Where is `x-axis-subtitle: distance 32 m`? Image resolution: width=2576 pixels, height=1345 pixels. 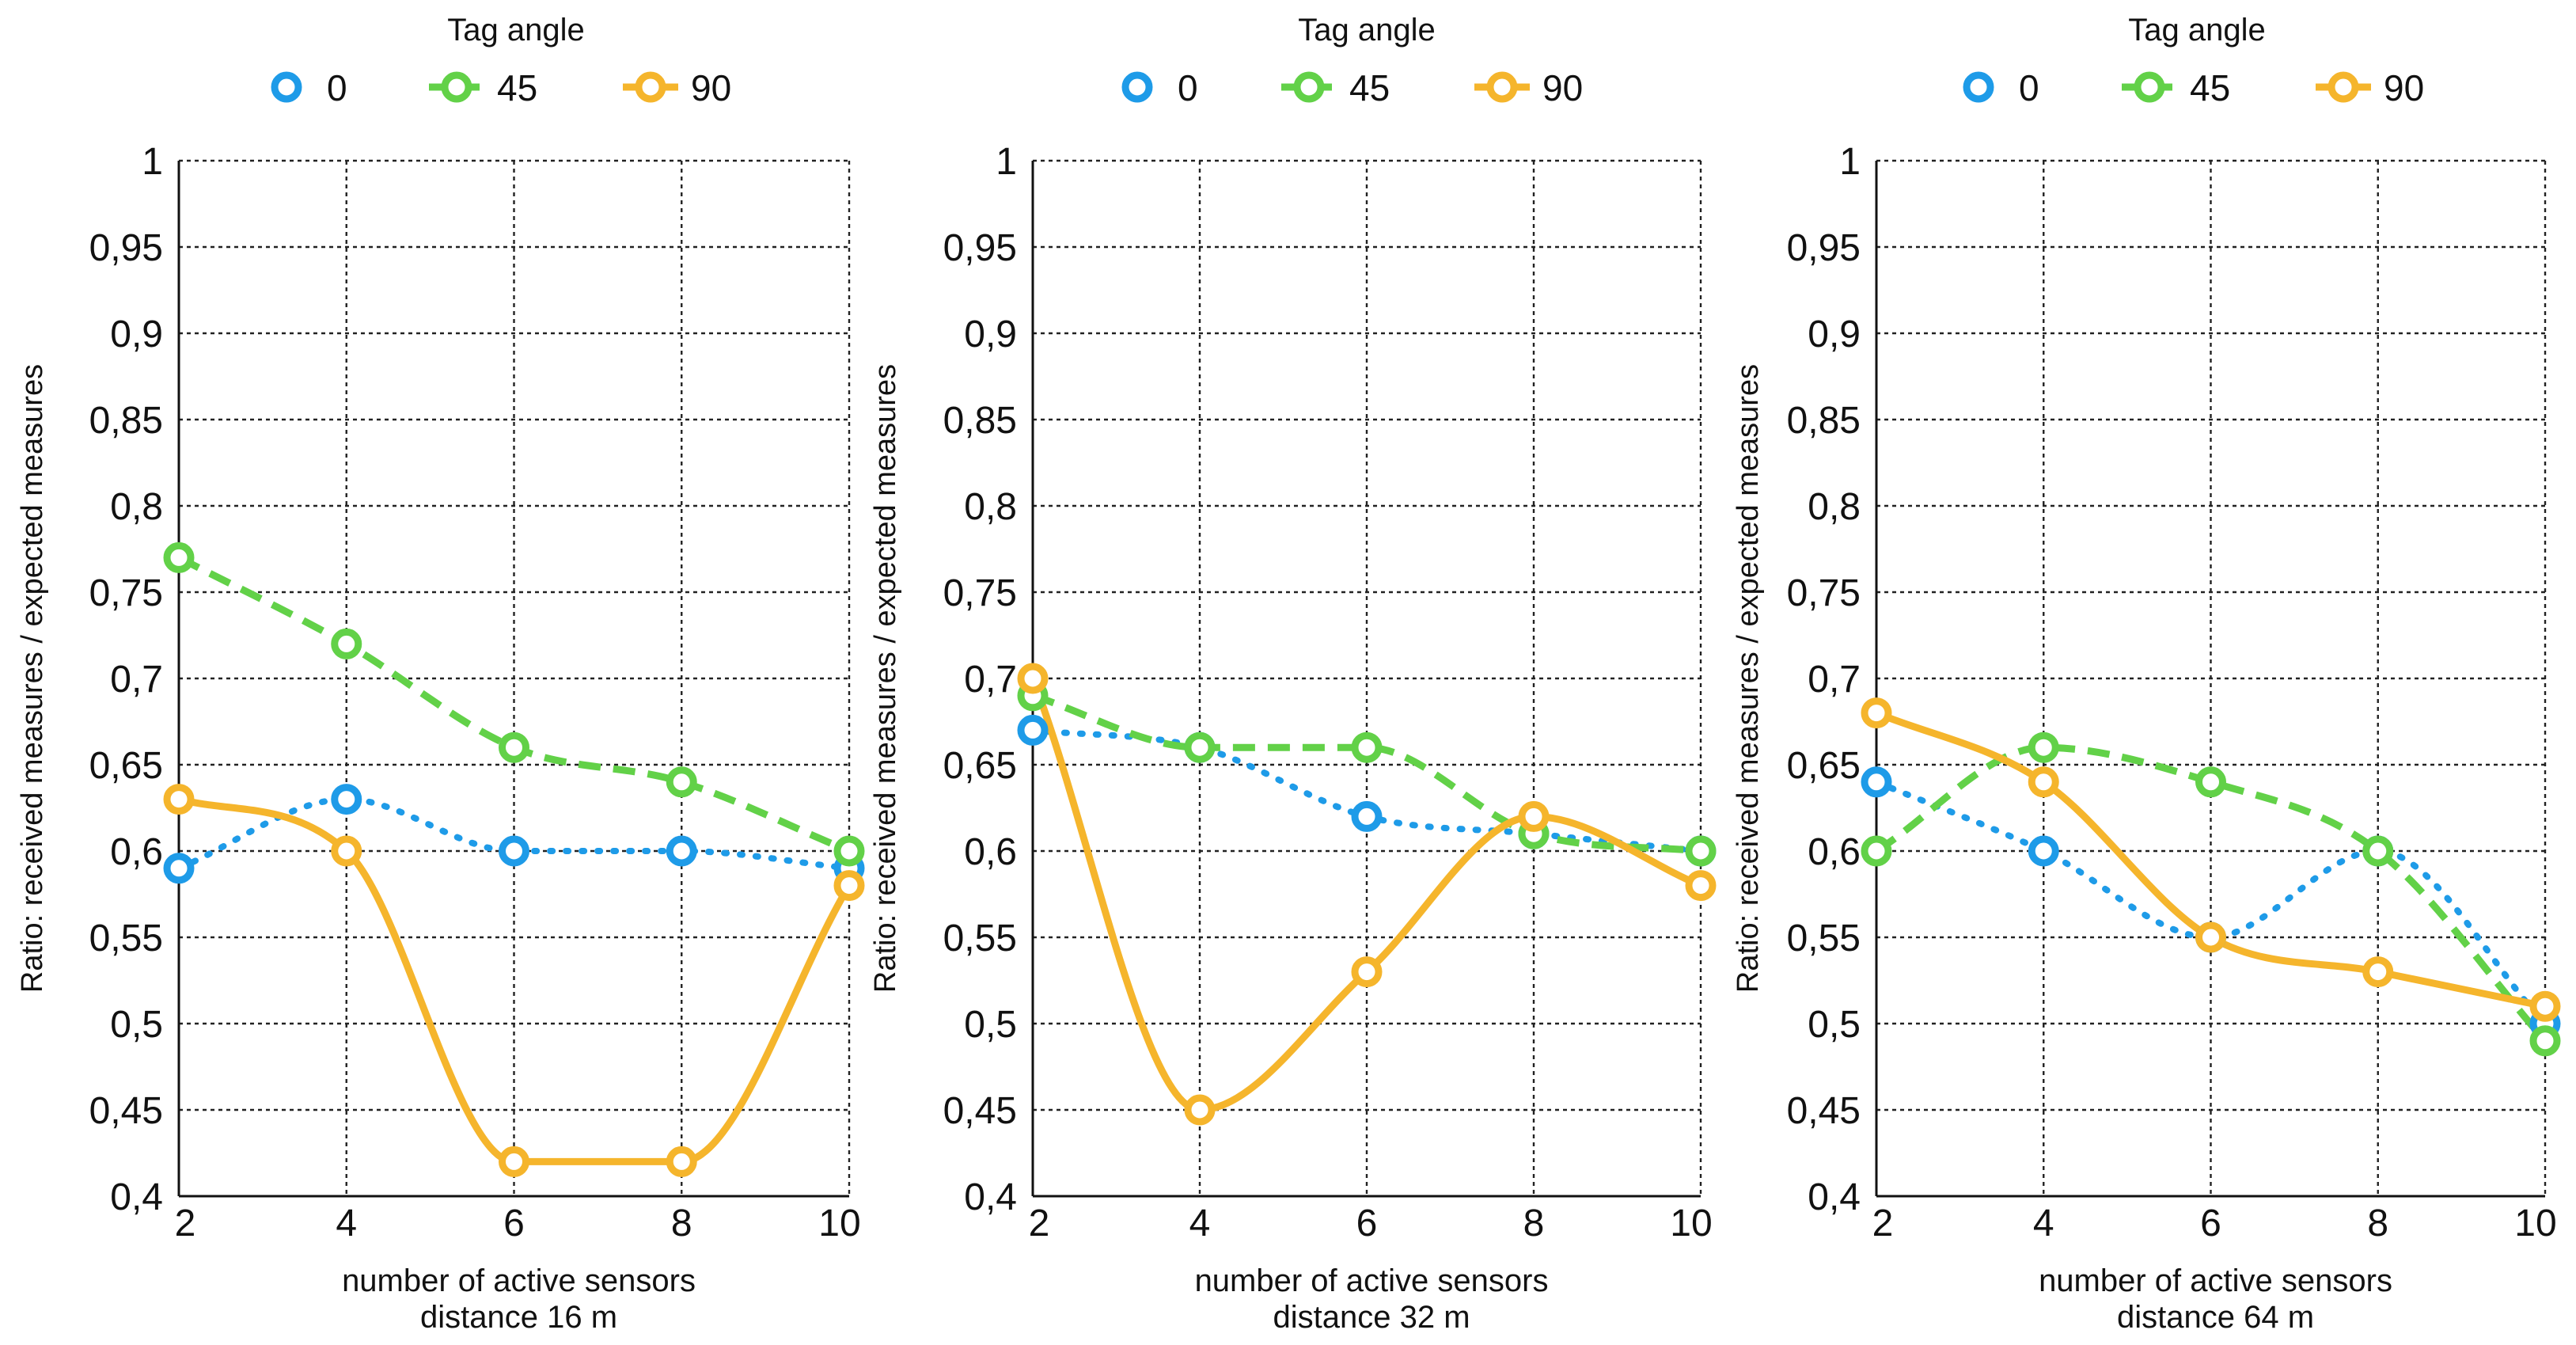 x-axis-subtitle: distance 32 m is located at coordinates (1371, 1317).